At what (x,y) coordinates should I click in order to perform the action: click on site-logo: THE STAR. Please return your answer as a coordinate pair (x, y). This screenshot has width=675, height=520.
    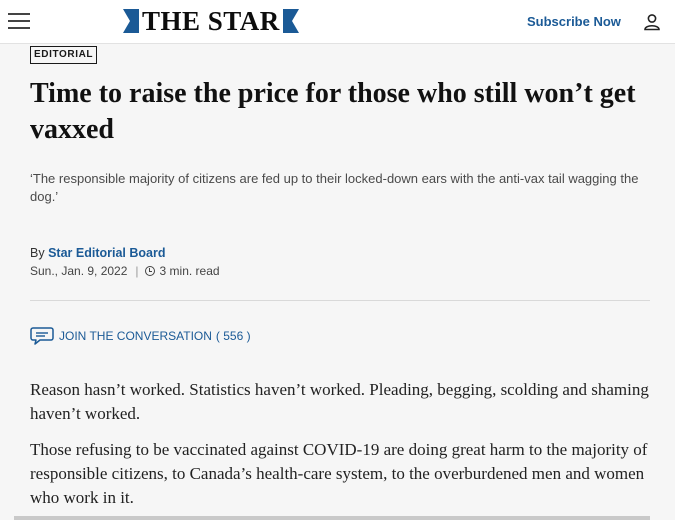
    Looking at the image, I should click on (211, 21).